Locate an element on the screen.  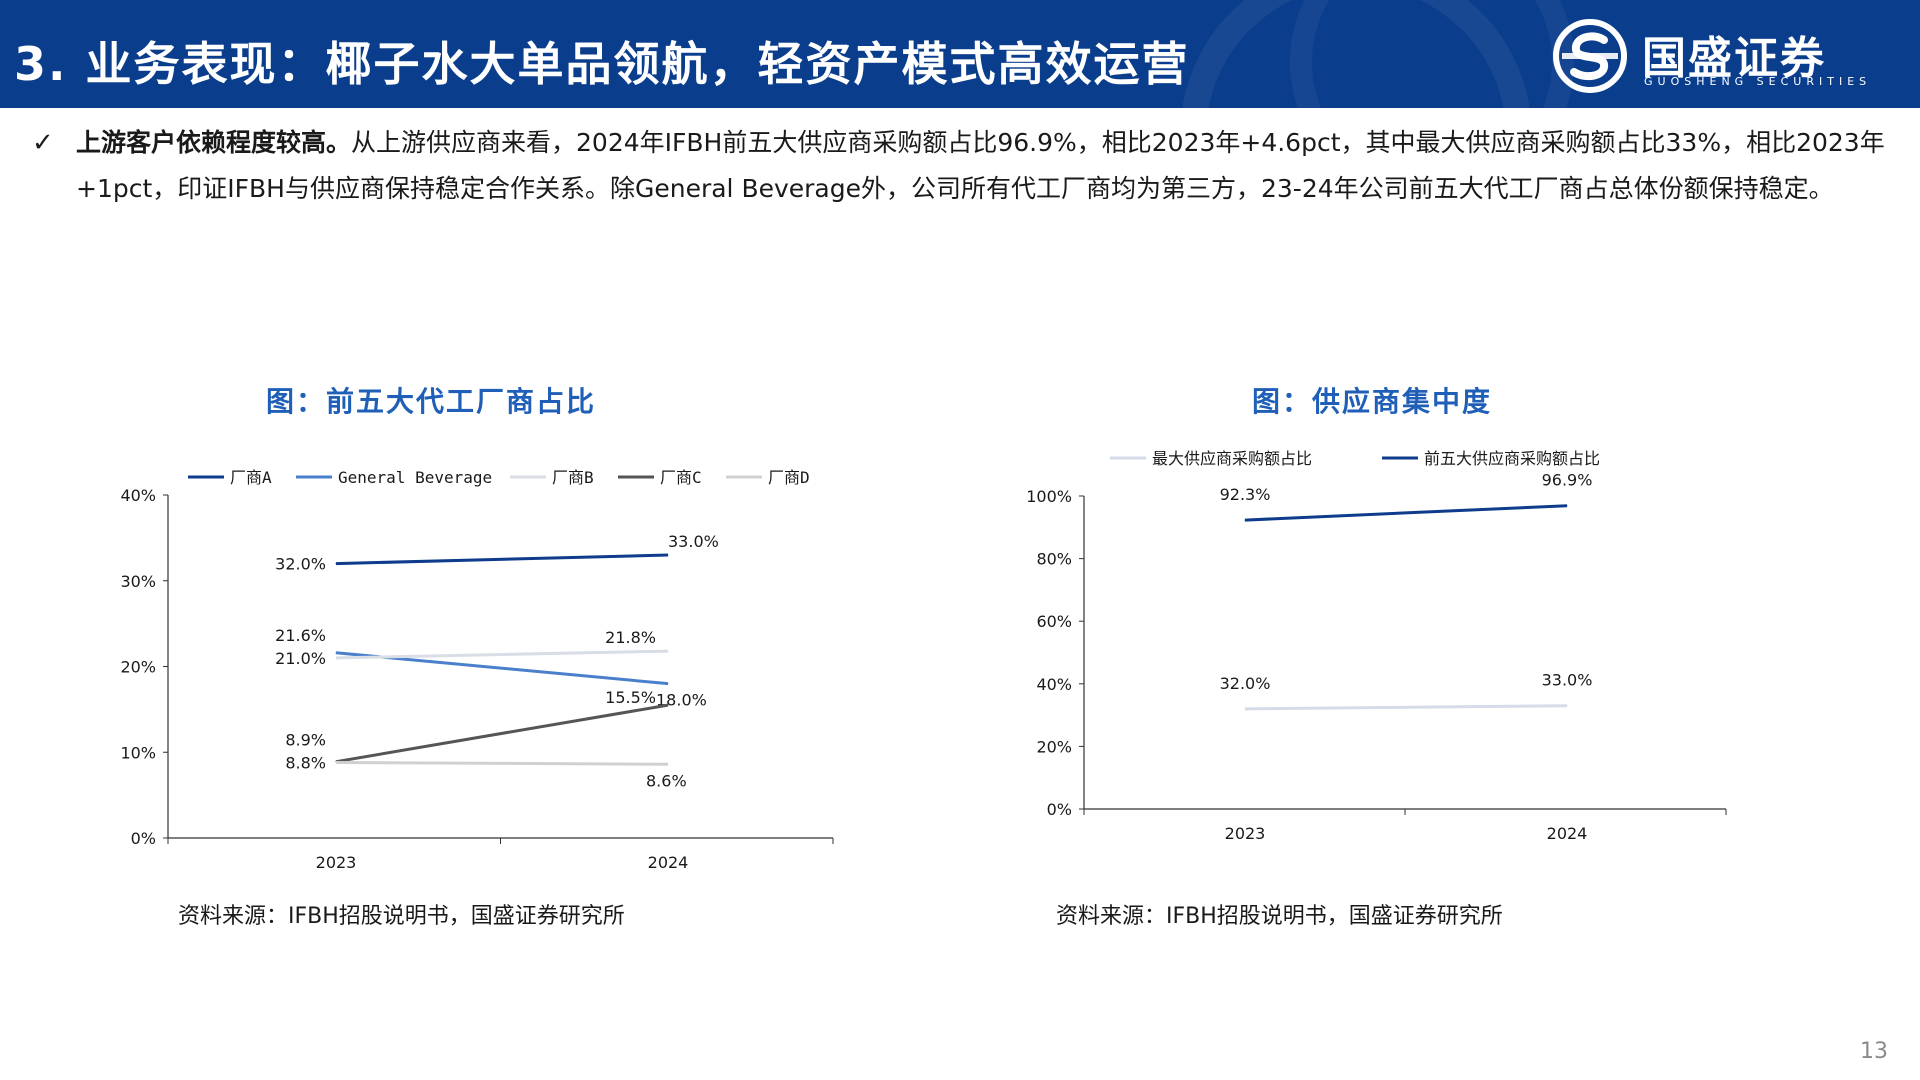
header-decoration is located at coordinates (1432, 54).